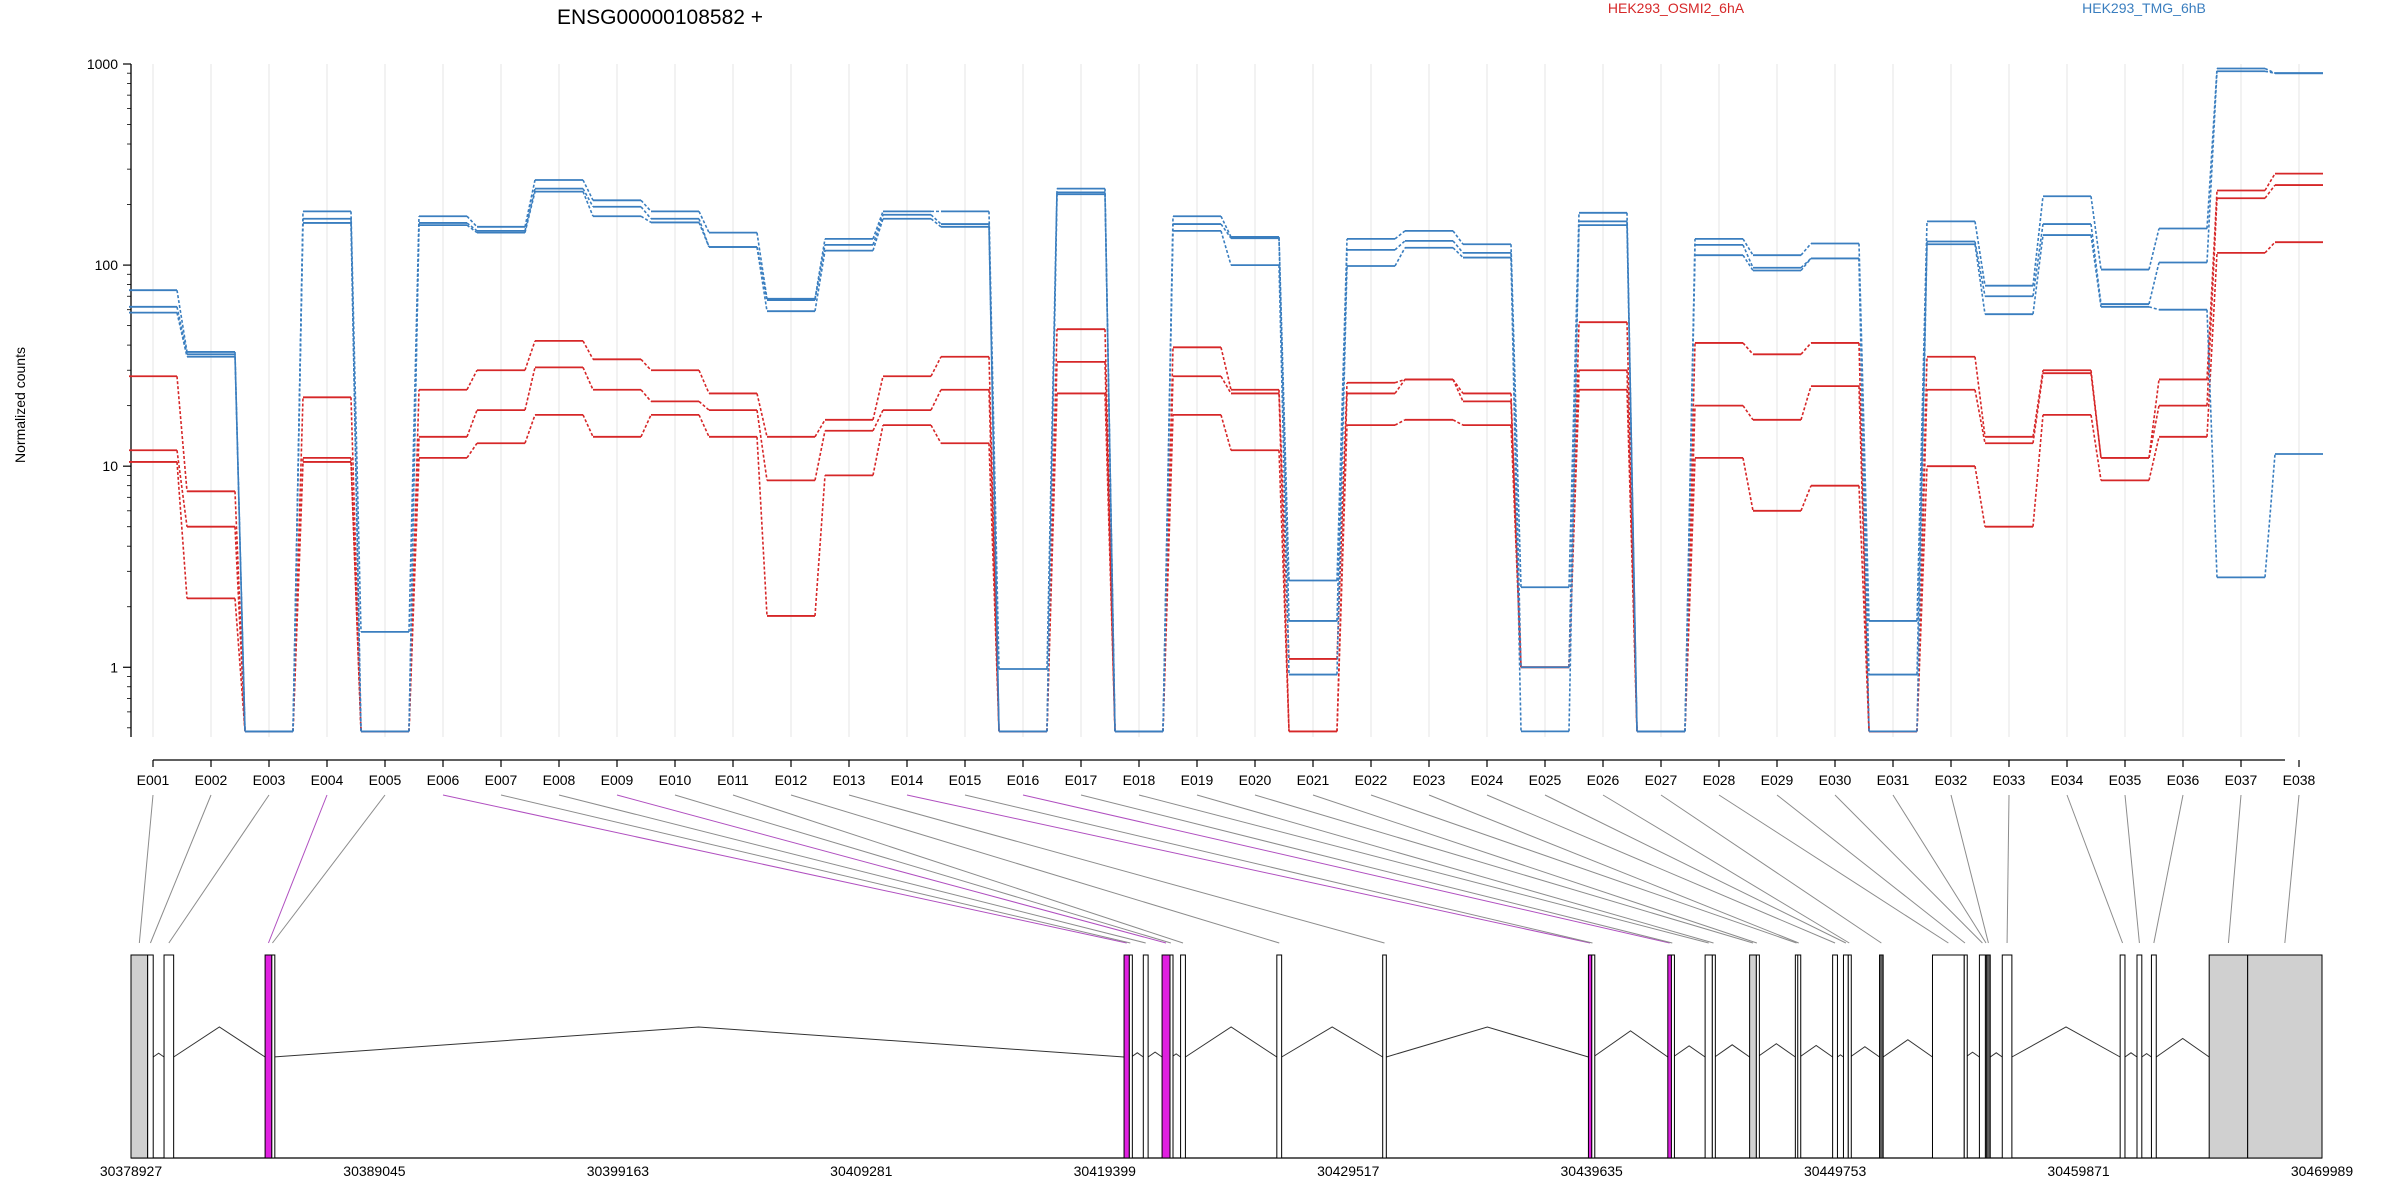  I want to click on exon-box-E026, so click(1849, 1056).